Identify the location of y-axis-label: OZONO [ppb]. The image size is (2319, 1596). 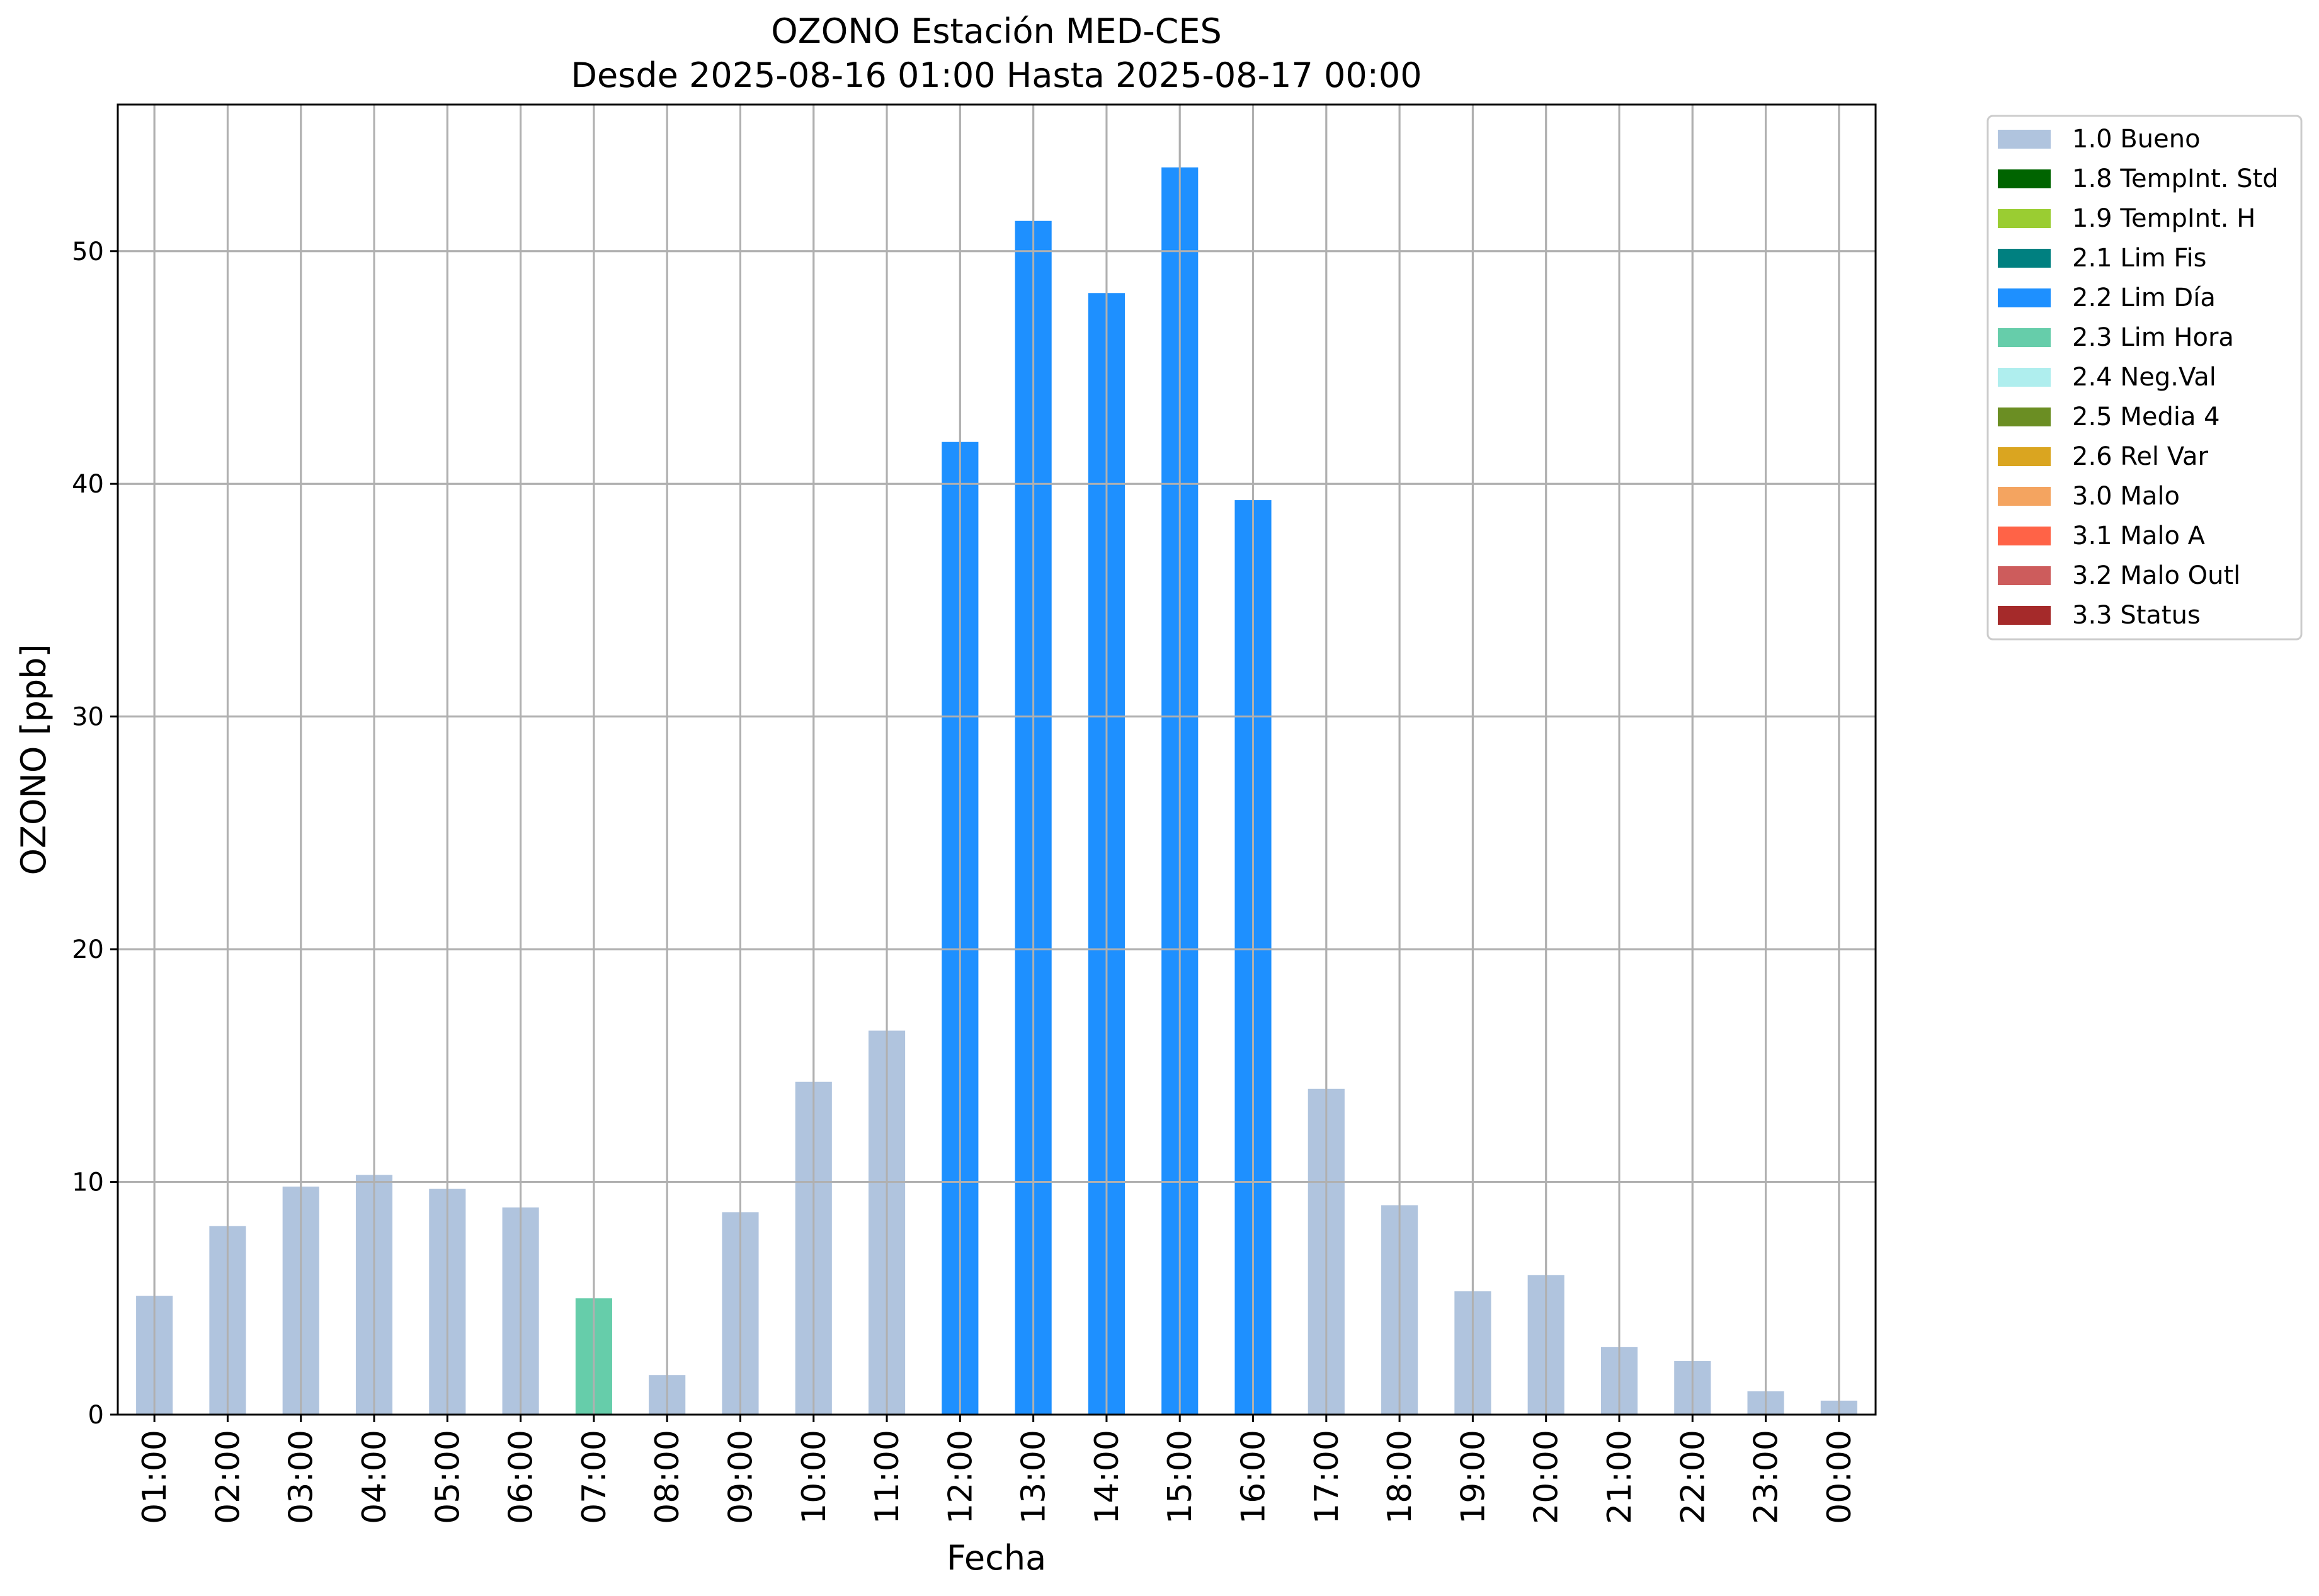
(34, 759).